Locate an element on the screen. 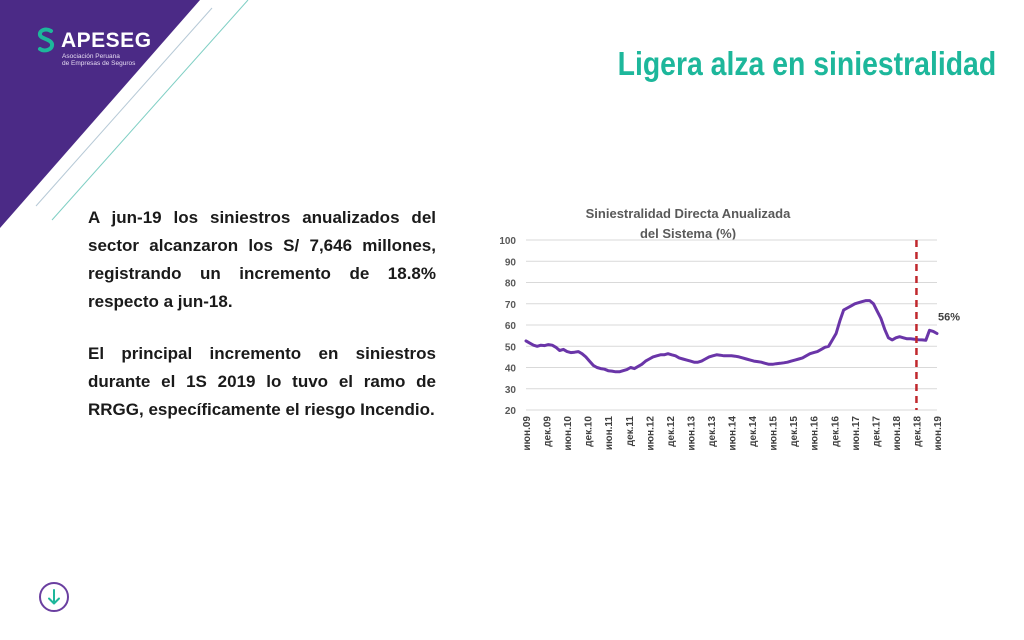 This screenshot has height=640, width=1024. y-tick-label: 60 is located at coordinates (511, 326).